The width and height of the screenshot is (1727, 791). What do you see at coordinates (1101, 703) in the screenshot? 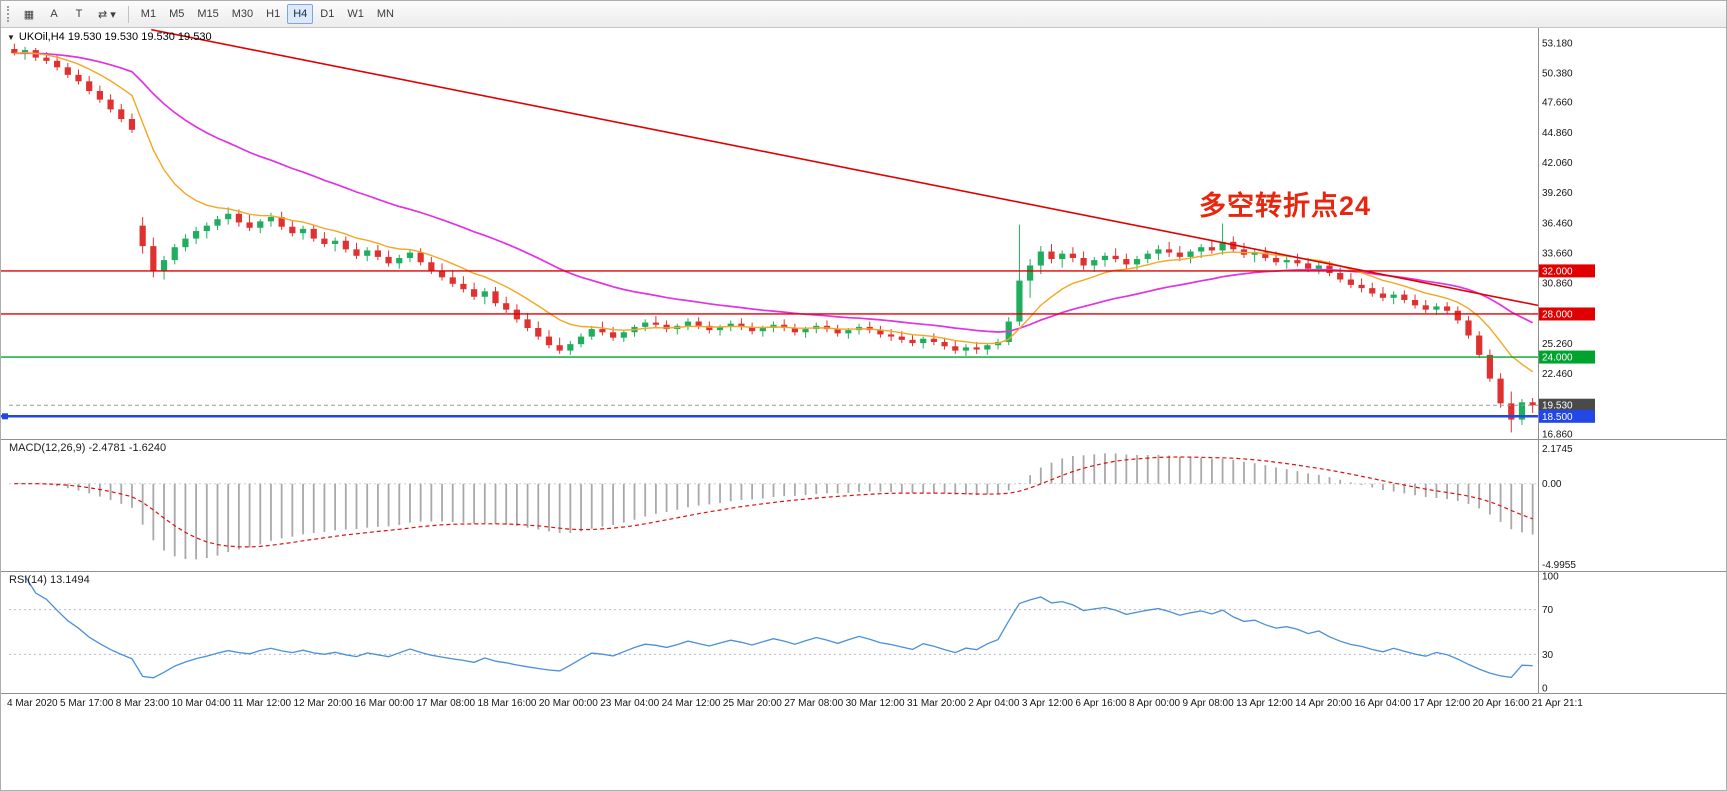
I see `time-label: 6 Apr 16:00` at bounding box center [1101, 703].